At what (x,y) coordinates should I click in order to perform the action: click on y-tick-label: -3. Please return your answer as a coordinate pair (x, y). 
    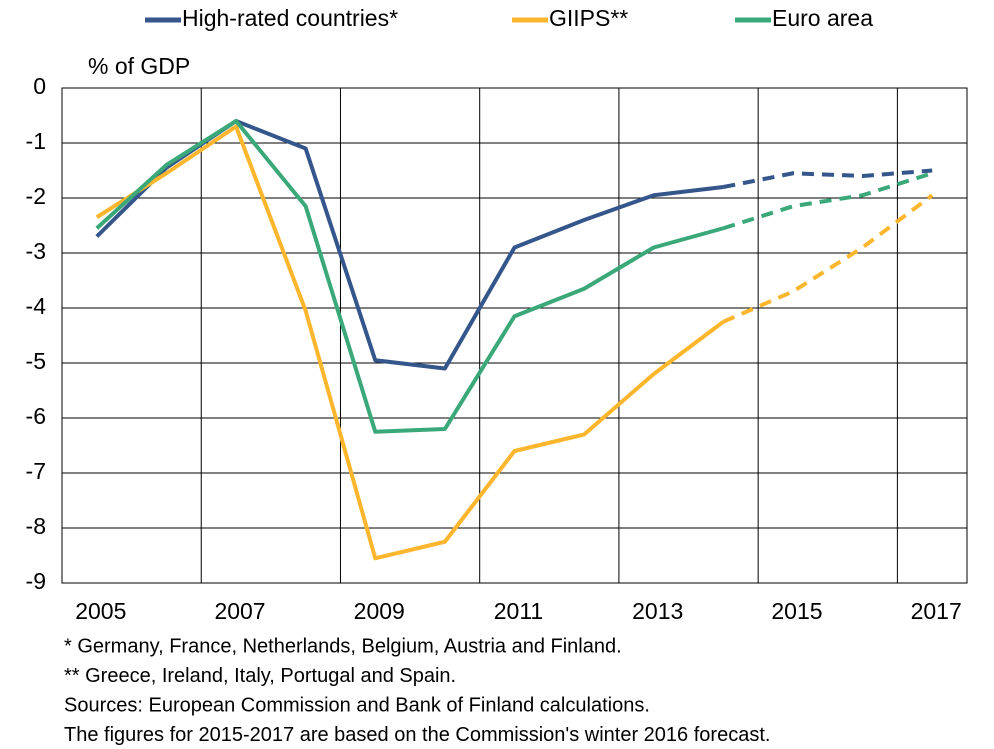
    Looking at the image, I should click on (36, 251).